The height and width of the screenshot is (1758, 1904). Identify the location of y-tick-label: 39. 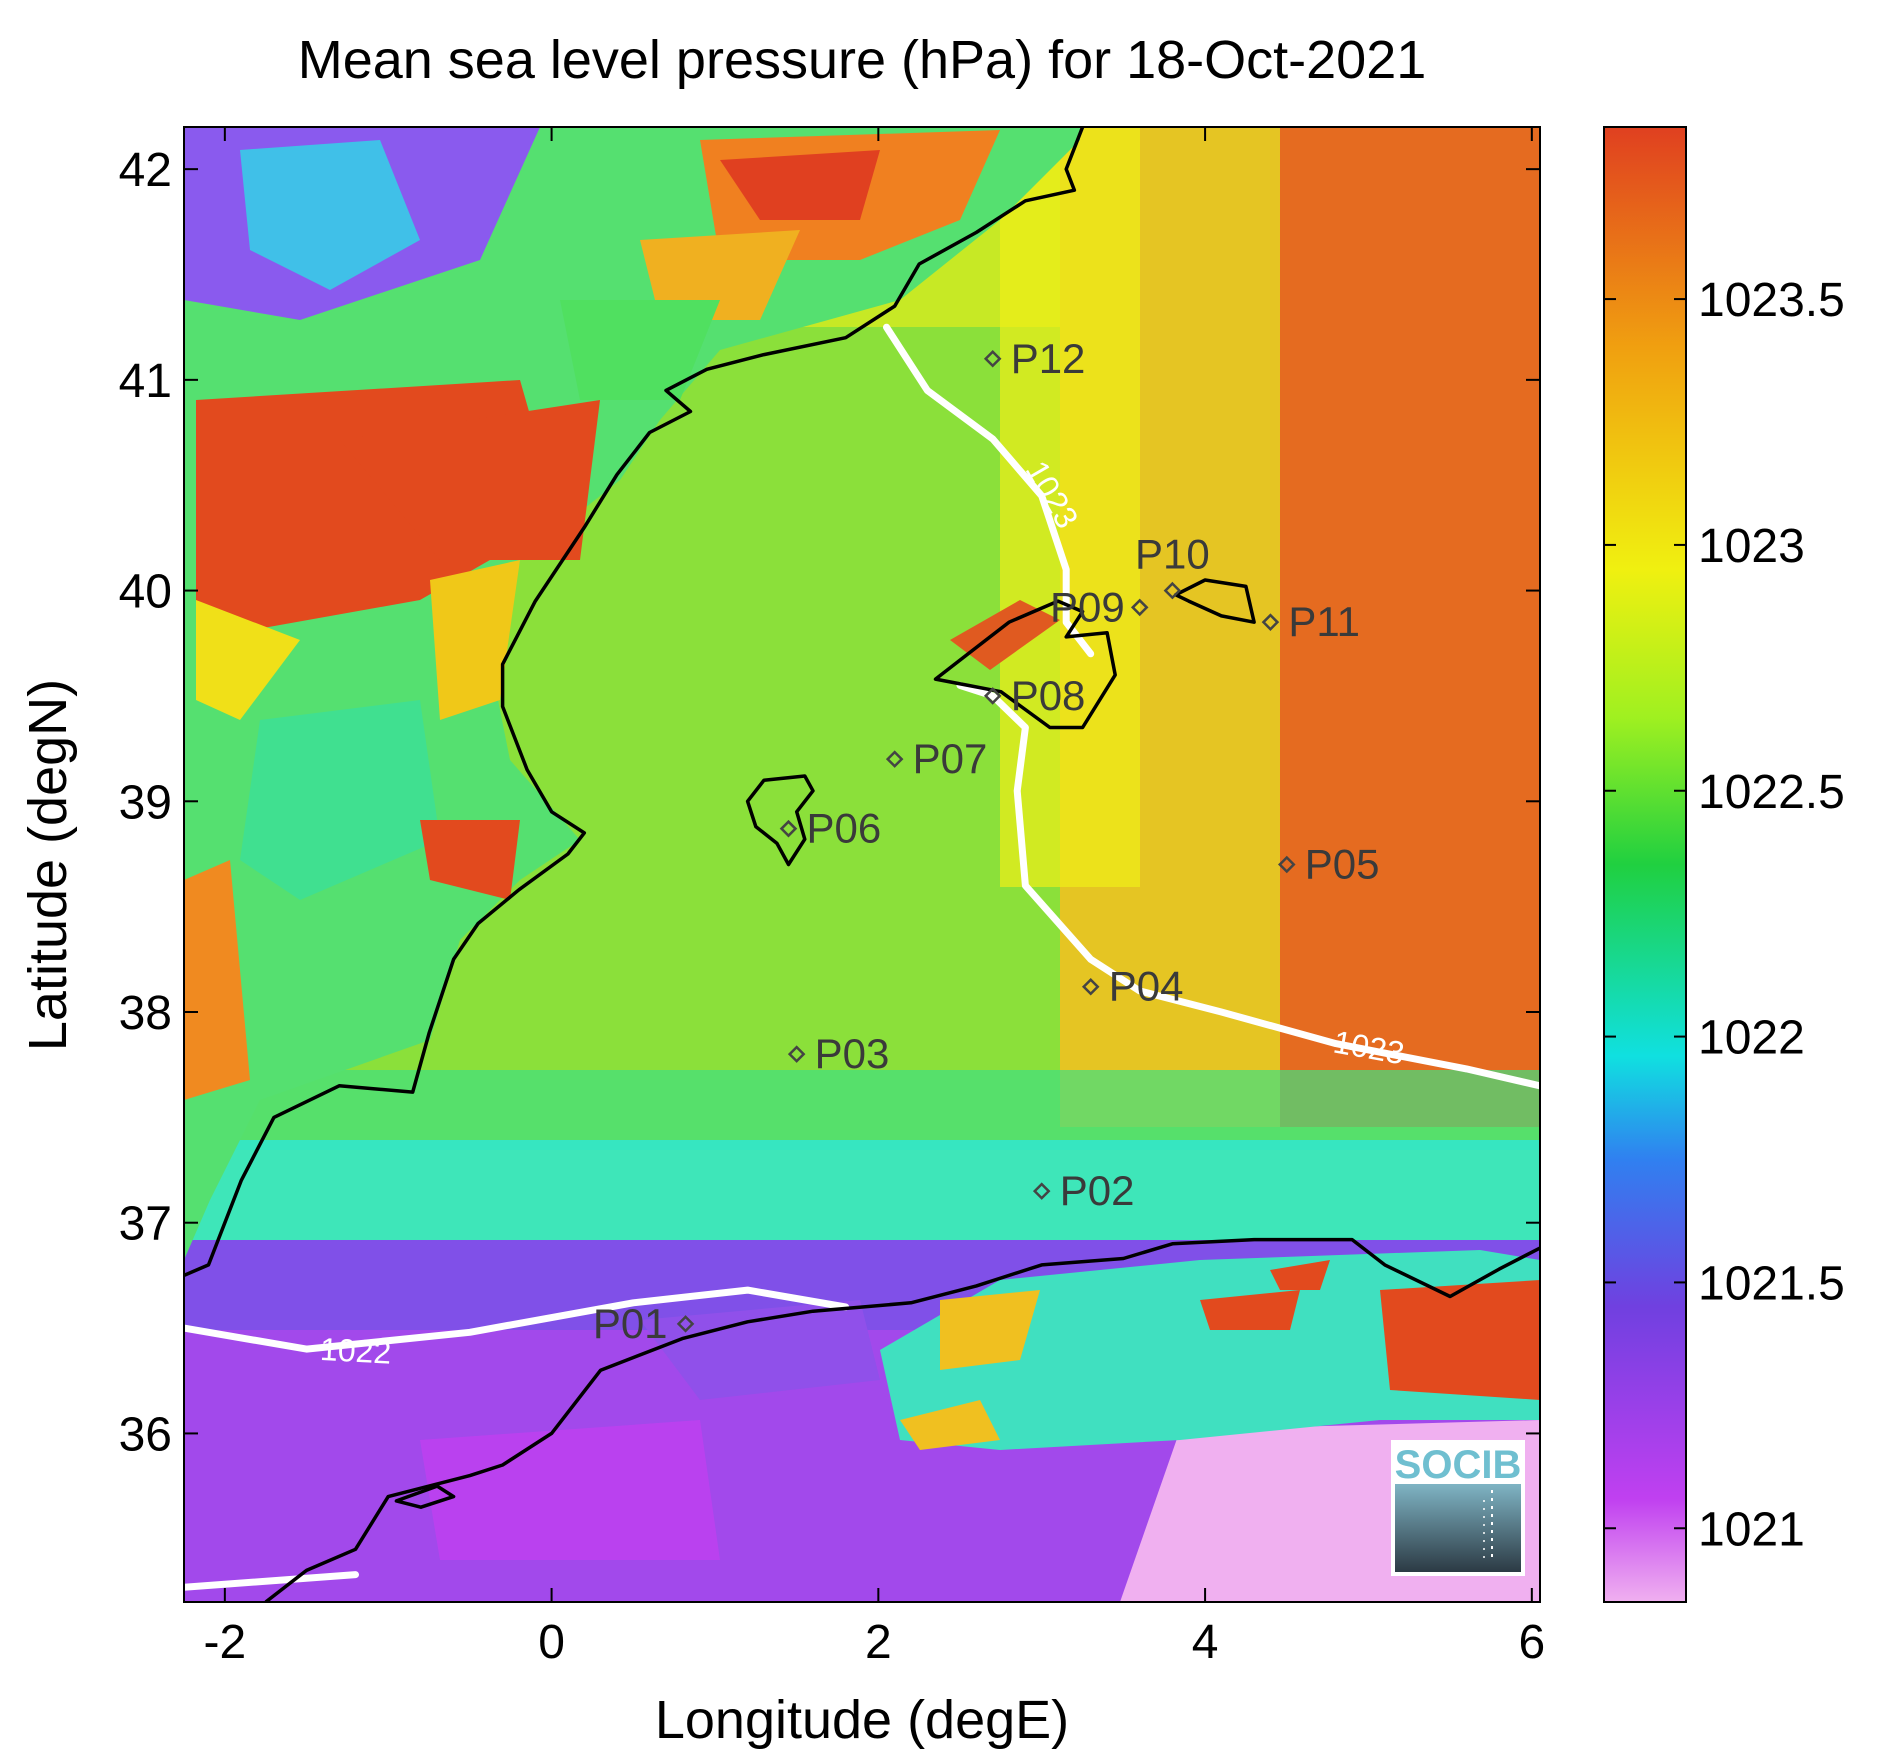
(145, 802).